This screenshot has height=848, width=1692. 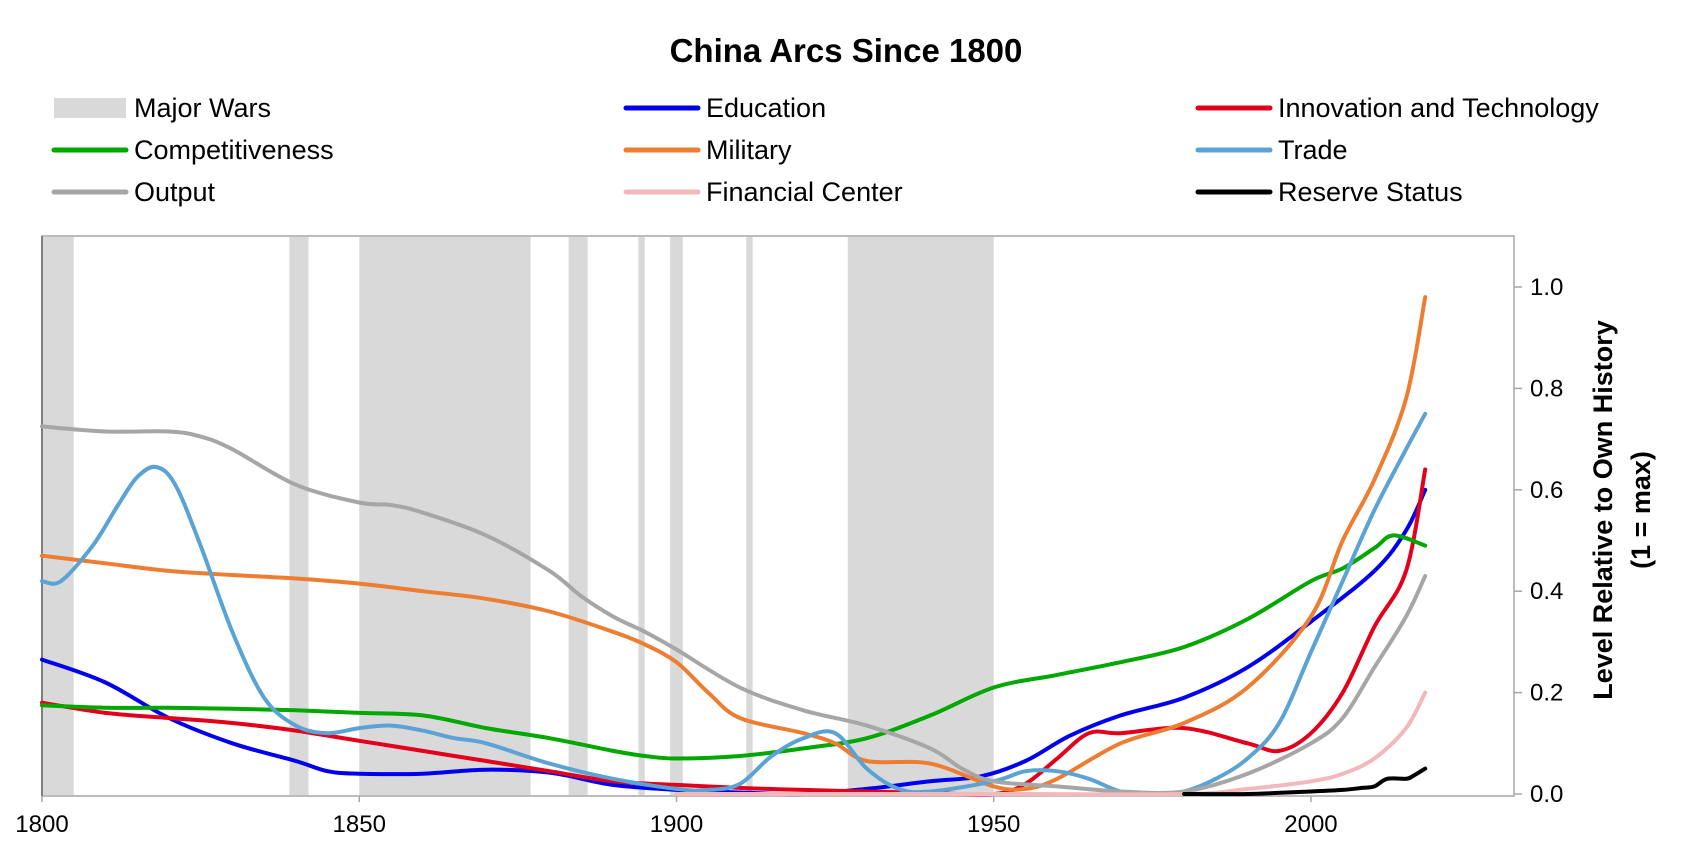 What do you see at coordinates (1546, 388) in the screenshot?
I see `y-tick-label: 0.8` at bounding box center [1546, 388].